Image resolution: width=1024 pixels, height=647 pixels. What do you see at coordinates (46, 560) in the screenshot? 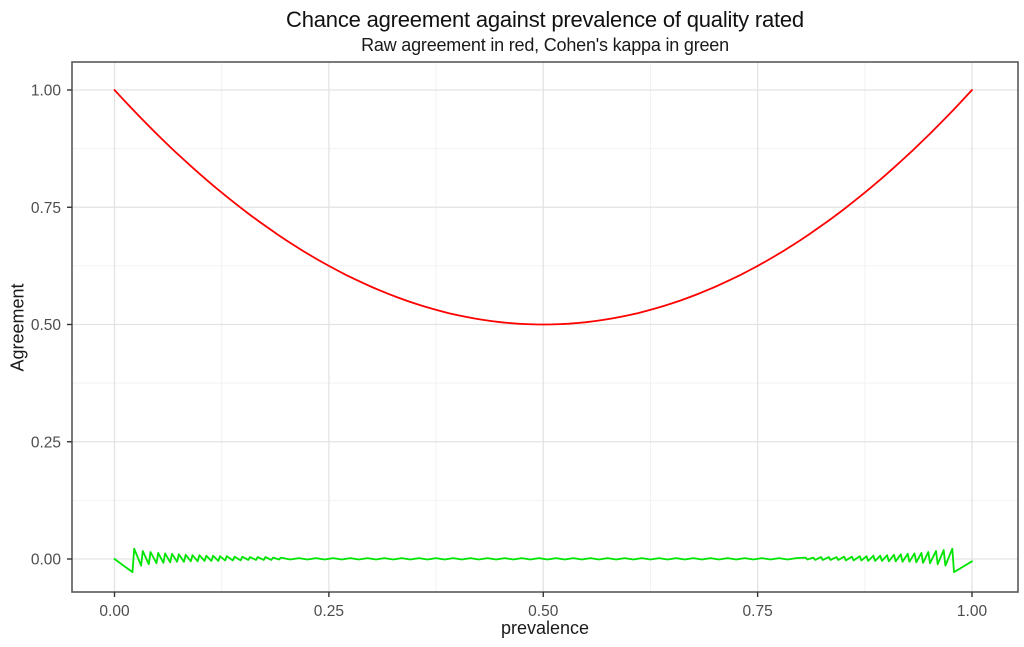
I see `y-tick-label: 0.00` at bounding box center [46, 560].